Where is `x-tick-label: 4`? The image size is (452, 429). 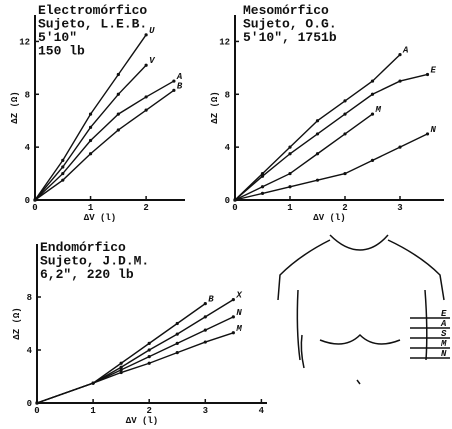
x-tick-label: 4 is located at coordinates (262, 411).